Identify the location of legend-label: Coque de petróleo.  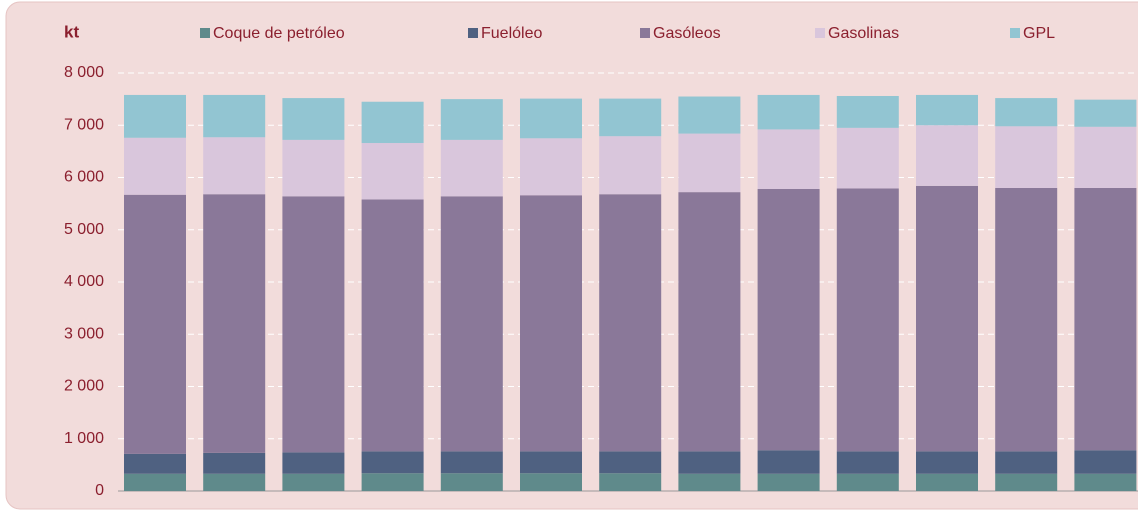
(279, 33).